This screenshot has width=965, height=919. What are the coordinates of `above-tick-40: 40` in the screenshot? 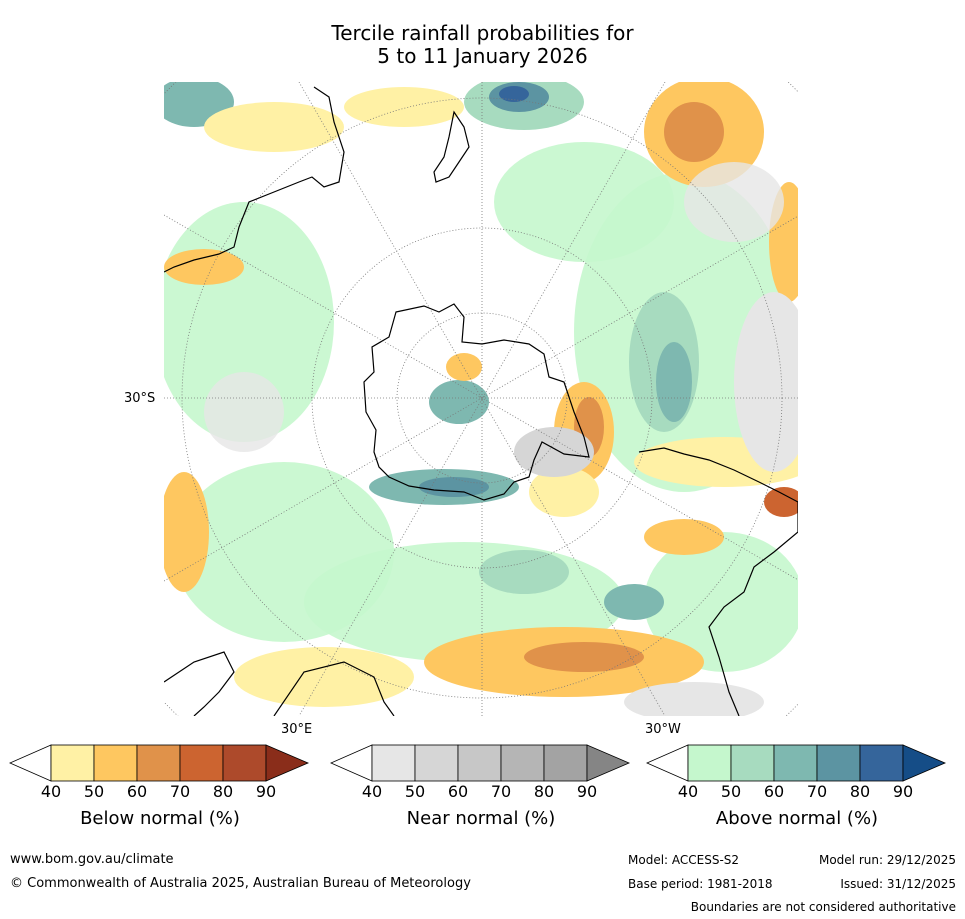 It's located at (688, 791).